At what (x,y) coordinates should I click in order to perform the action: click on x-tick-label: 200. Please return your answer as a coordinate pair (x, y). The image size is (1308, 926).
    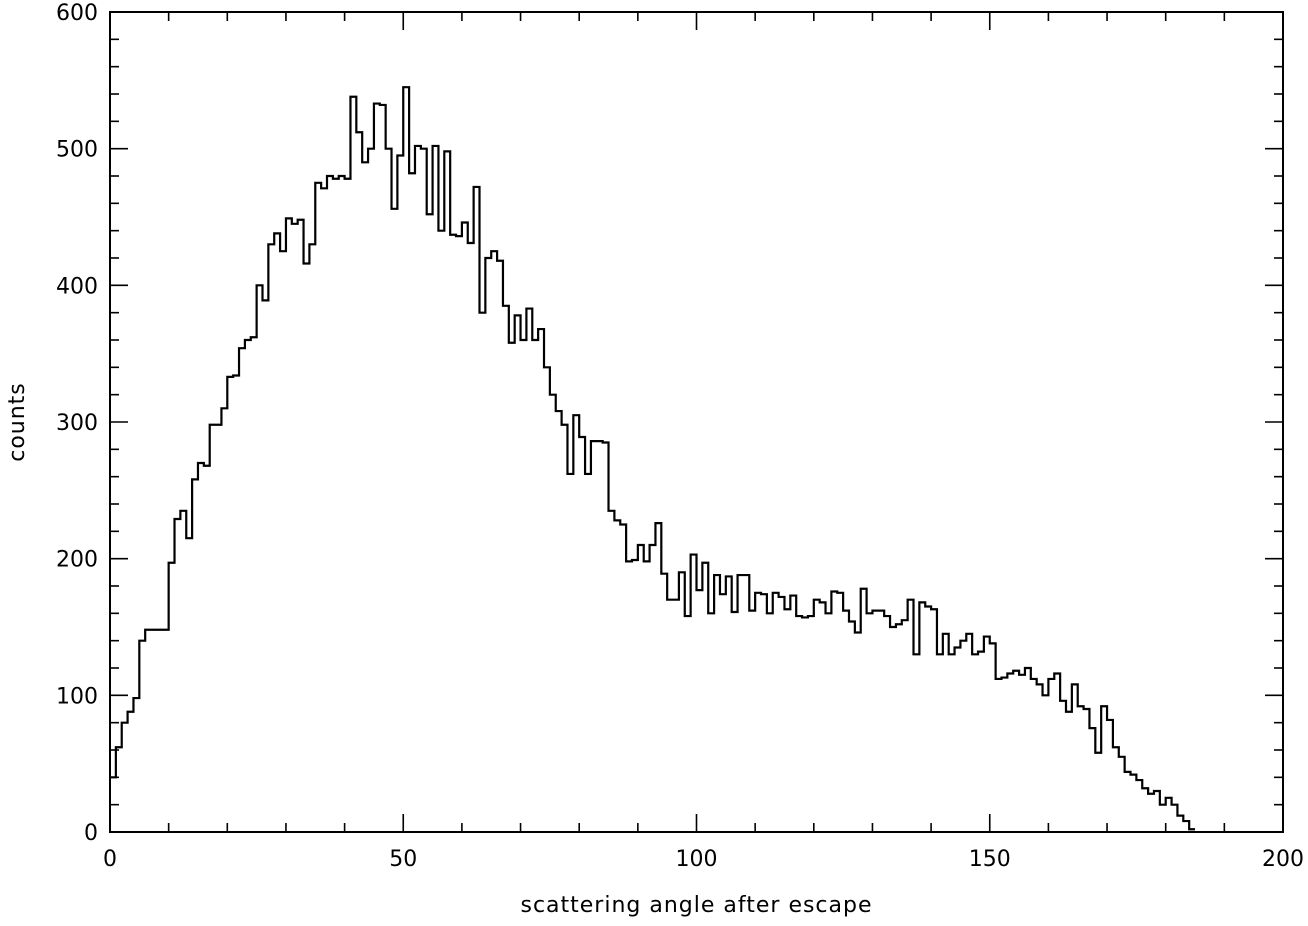
    Looking at the image, I should click on (1283, 859).